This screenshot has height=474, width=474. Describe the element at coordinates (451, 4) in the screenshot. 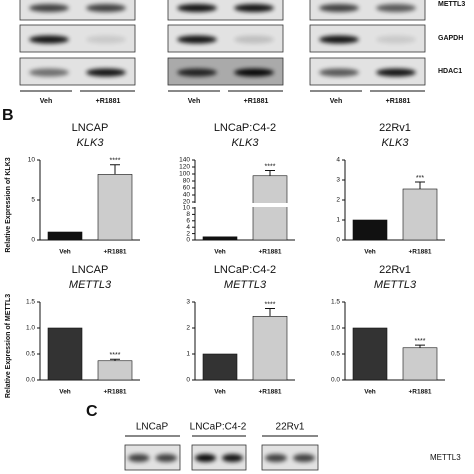

I see `row-label: METTL3` at that location.